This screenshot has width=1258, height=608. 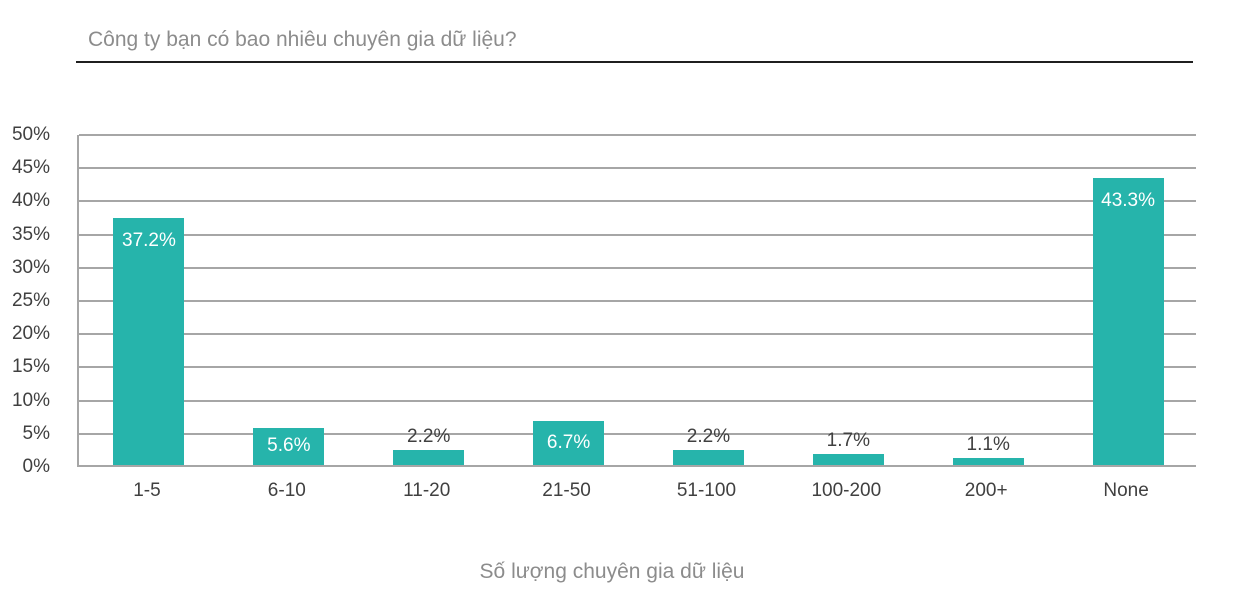 I want to click on y-tick-label: 10%, so click(x=30, y=400).